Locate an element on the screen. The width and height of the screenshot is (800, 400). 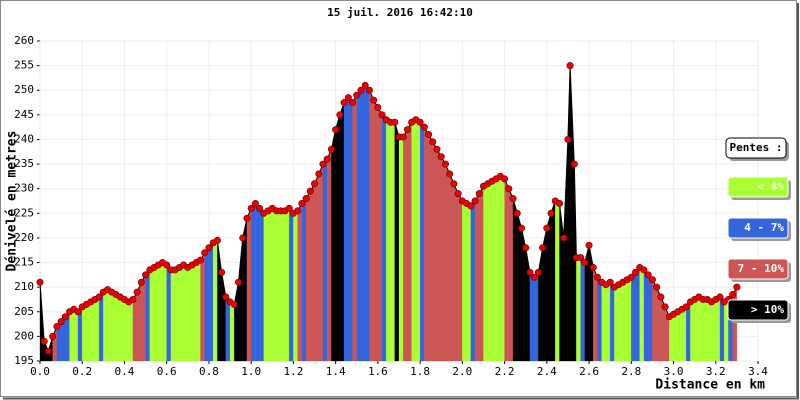
y-tick-label: 240 is located at coordinates (24, 138).